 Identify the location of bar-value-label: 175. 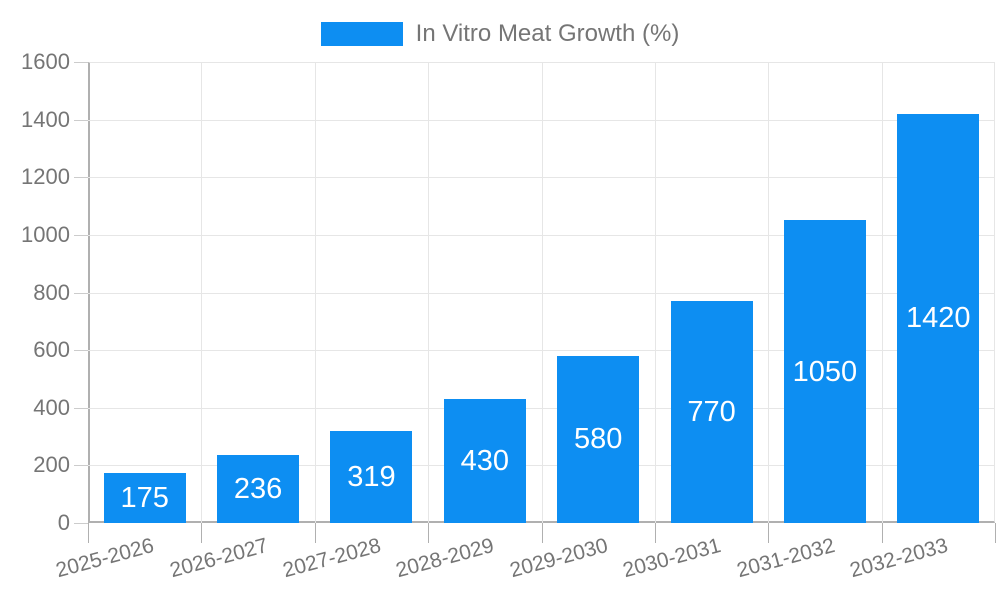
(144, 497).